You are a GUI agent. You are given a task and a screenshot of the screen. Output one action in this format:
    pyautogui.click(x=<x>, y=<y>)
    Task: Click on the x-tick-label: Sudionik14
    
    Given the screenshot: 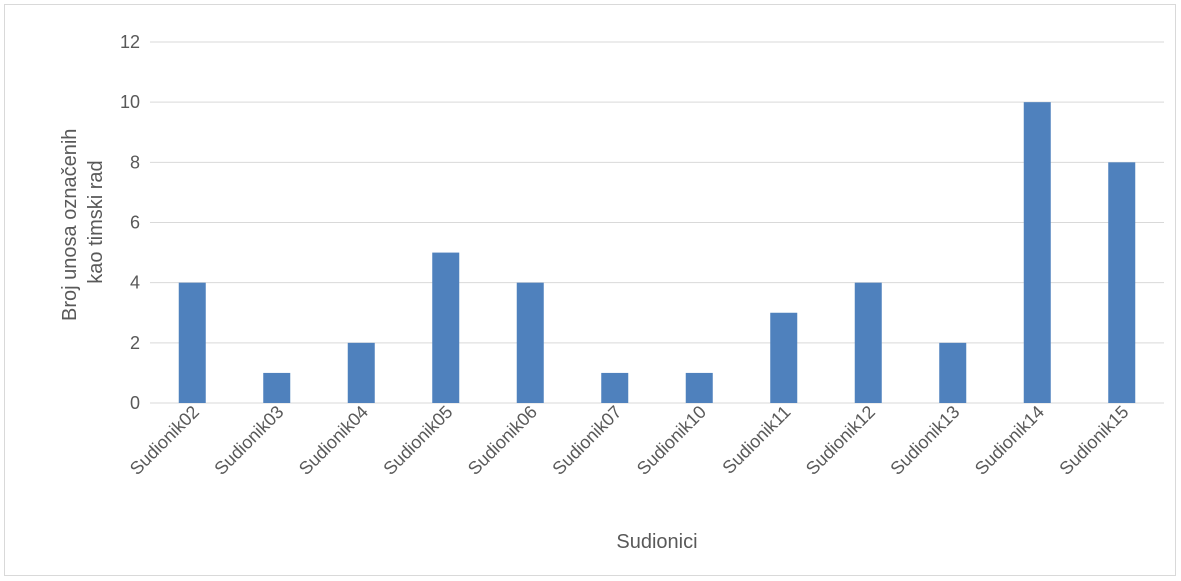 What is the action you would take?
    pyautogui.click(x=1009, y=440)
    